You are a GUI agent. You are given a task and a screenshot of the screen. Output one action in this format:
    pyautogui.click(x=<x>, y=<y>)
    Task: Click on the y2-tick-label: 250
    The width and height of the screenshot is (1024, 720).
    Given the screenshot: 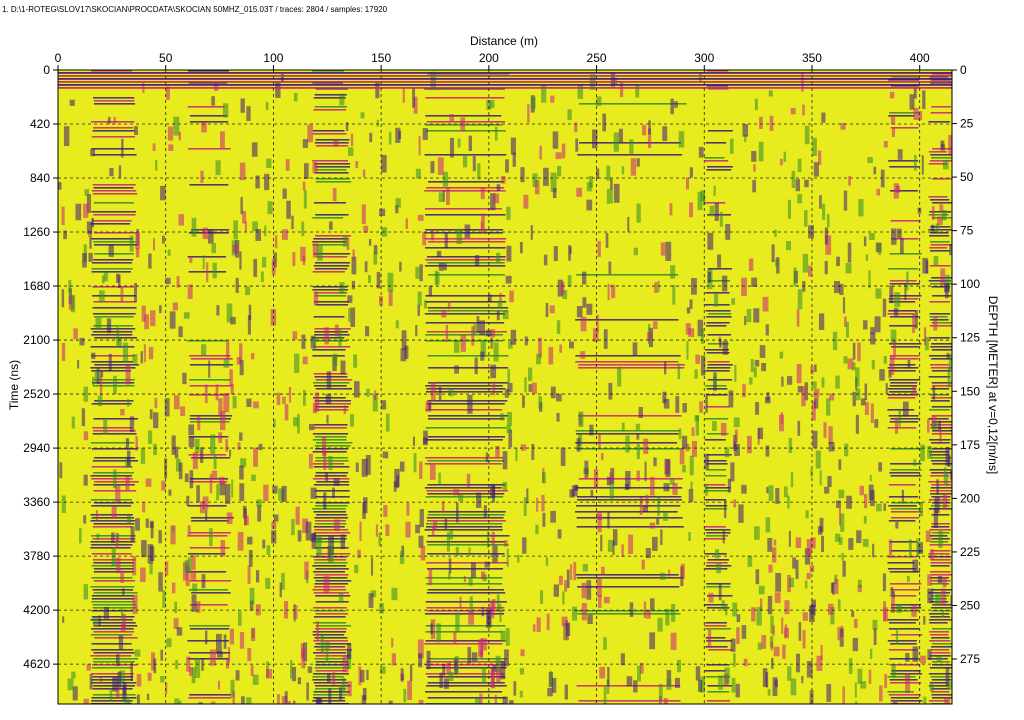 What is the action you would take?
    pyautogui.click(x=970, y=605)
    